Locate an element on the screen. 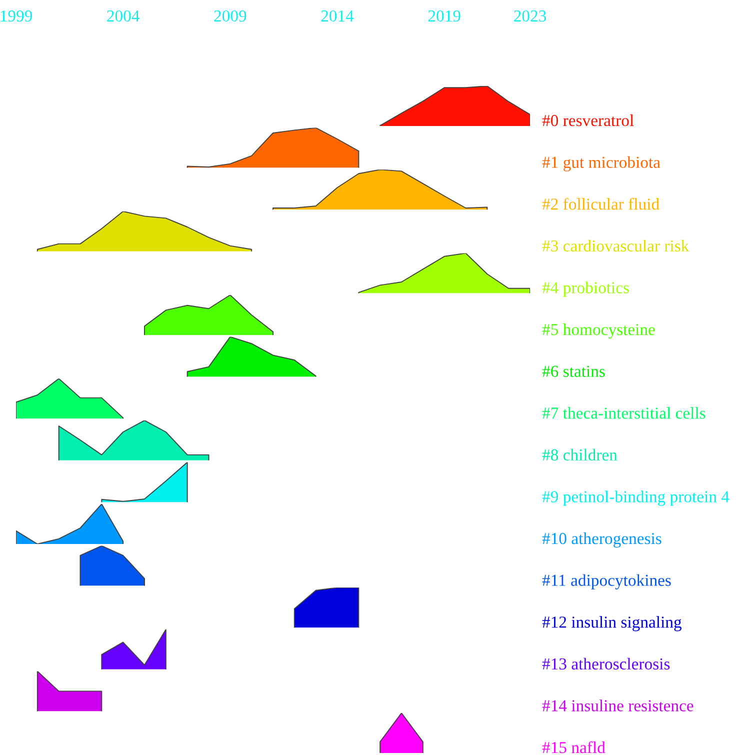 The image size is (736, 755). text: #8 children is located at coordinates (580, 454).